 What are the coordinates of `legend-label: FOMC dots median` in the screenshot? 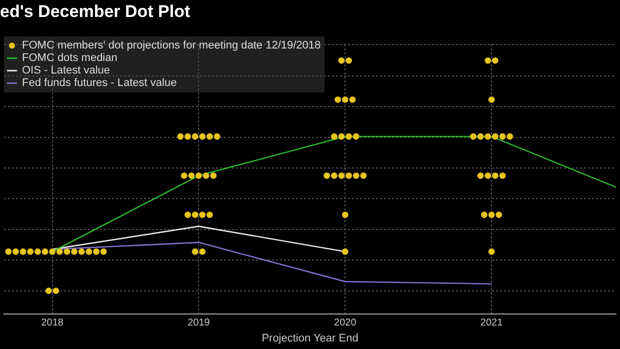 It's located at (70, 58).